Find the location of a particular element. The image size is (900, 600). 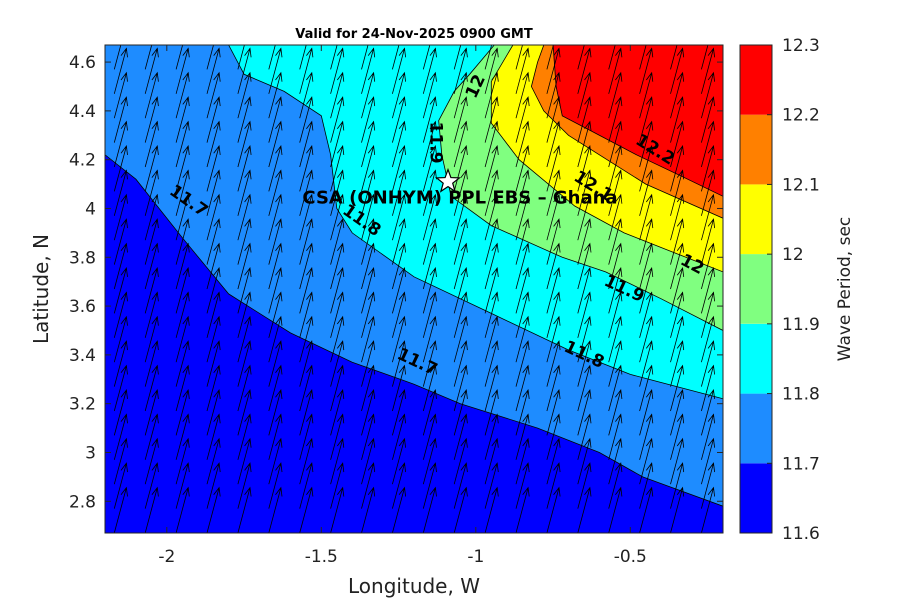

site-marker-group: CSA (ONHYM) PPL EBS – Ghana is located at coordinates (460, 188).